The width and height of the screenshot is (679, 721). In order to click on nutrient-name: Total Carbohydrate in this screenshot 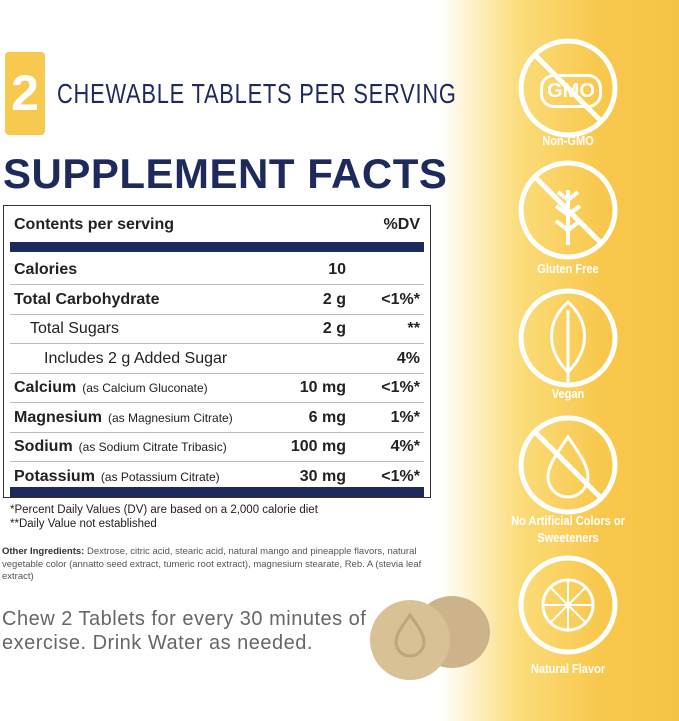, I will do `click(87, 299)`.